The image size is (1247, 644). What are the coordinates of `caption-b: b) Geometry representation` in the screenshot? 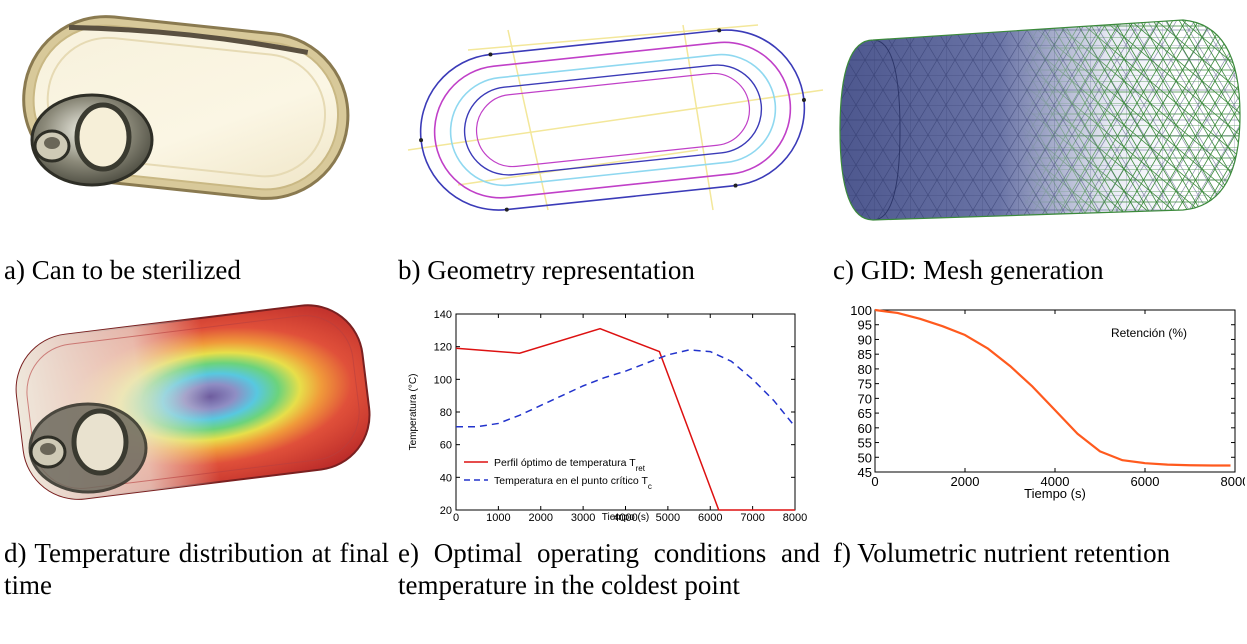 It's located at (546, 270).